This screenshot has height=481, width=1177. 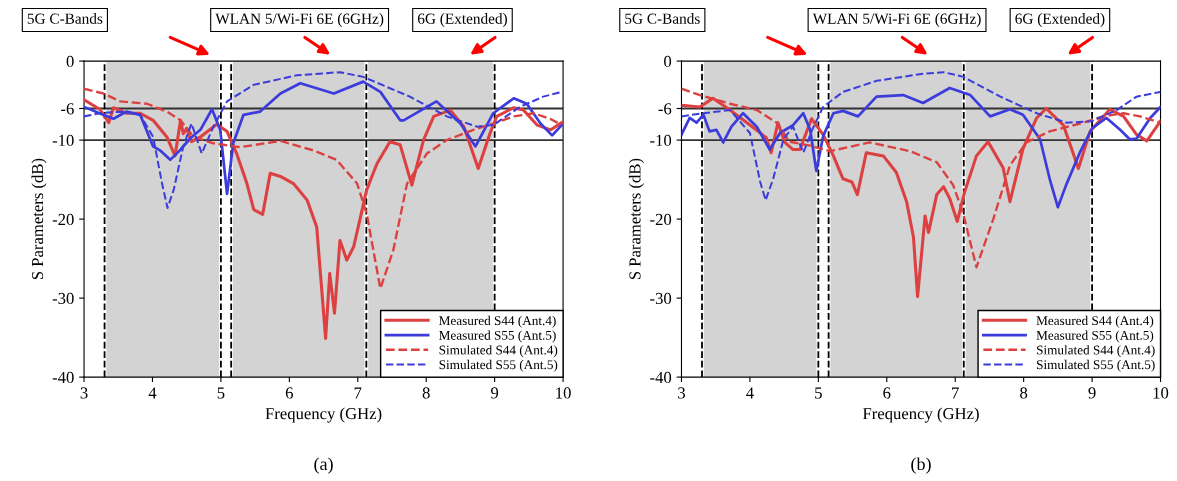 What do you see at coordinates (323, 140) in the screenshot?
I see `line-series` at bounding box center [323, 140].